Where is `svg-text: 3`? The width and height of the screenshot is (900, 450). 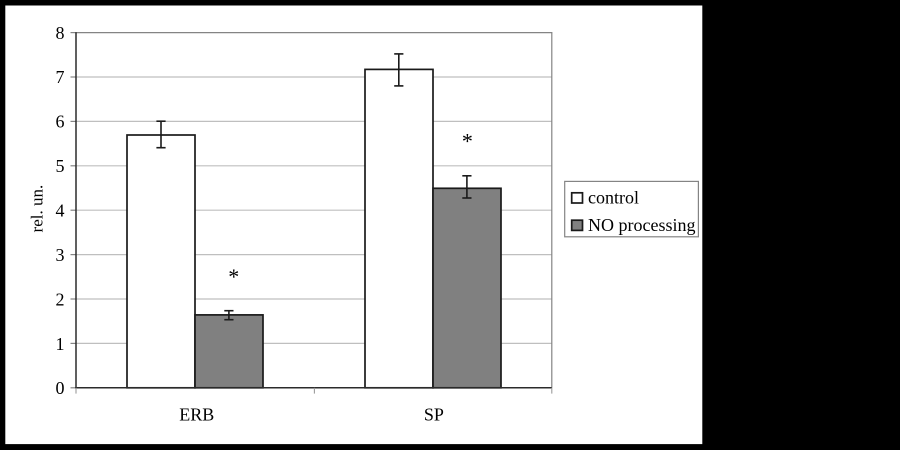 svg-text: 3 is located at coordinates (60, 255).